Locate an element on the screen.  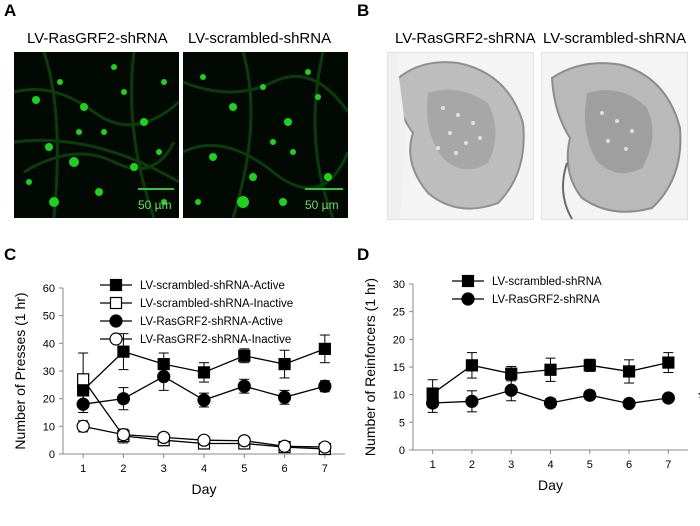
chart-d-significance-annotation: * is located at coordinates (699, 399).